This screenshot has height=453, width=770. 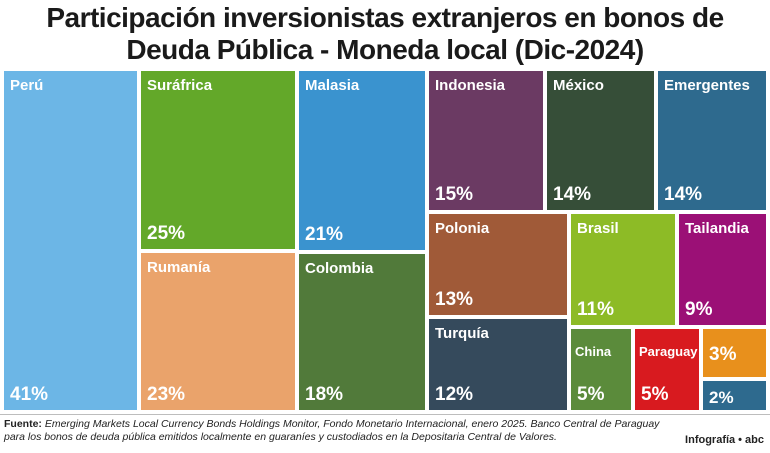 I want to click on tile-value: 2%, so click(x=721, y=397).